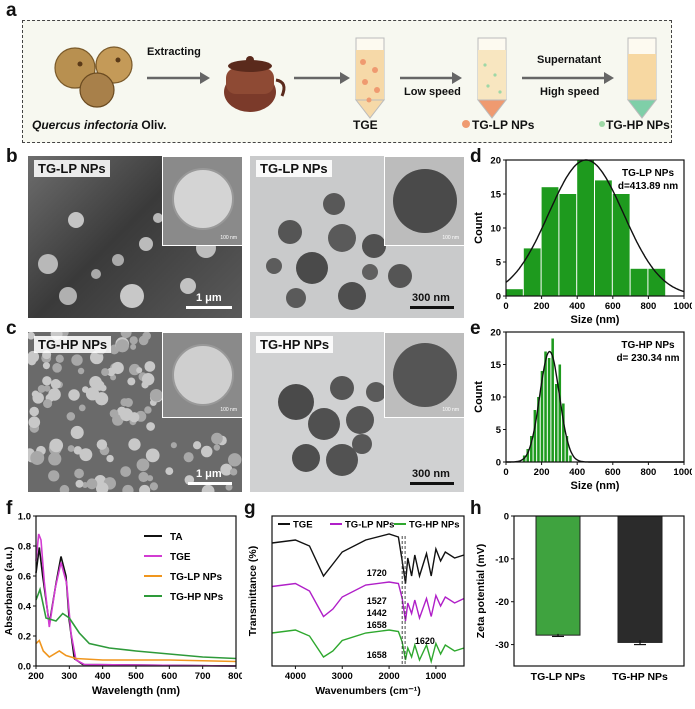  What do you see at coordinates (542, 472) in the screenshot?
I see `x-tick-label: 200` at bounding box center [542, 472].